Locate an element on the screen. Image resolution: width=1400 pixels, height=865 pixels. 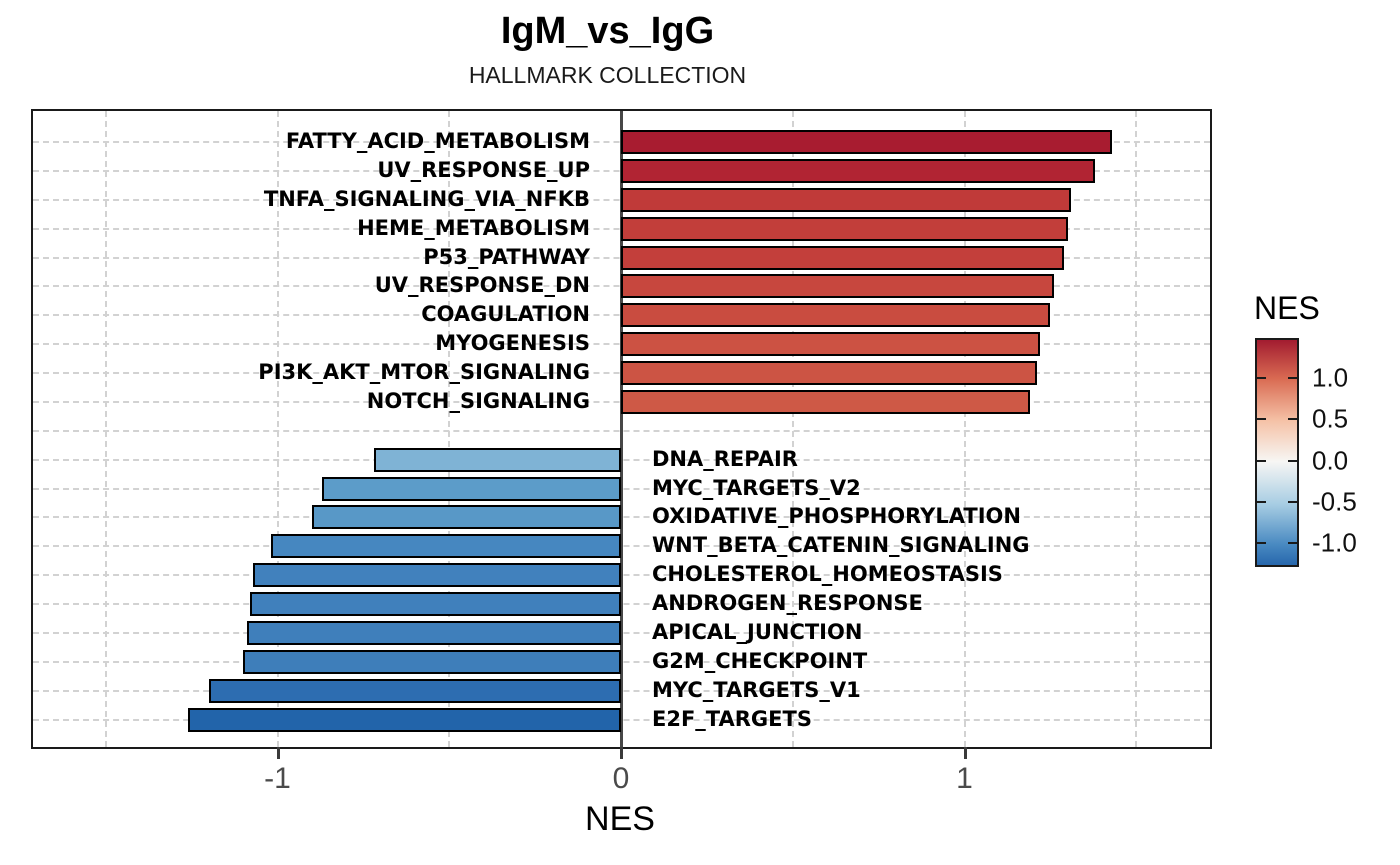
pathway-label: COAGULATION is located at coordinates (505, 314).